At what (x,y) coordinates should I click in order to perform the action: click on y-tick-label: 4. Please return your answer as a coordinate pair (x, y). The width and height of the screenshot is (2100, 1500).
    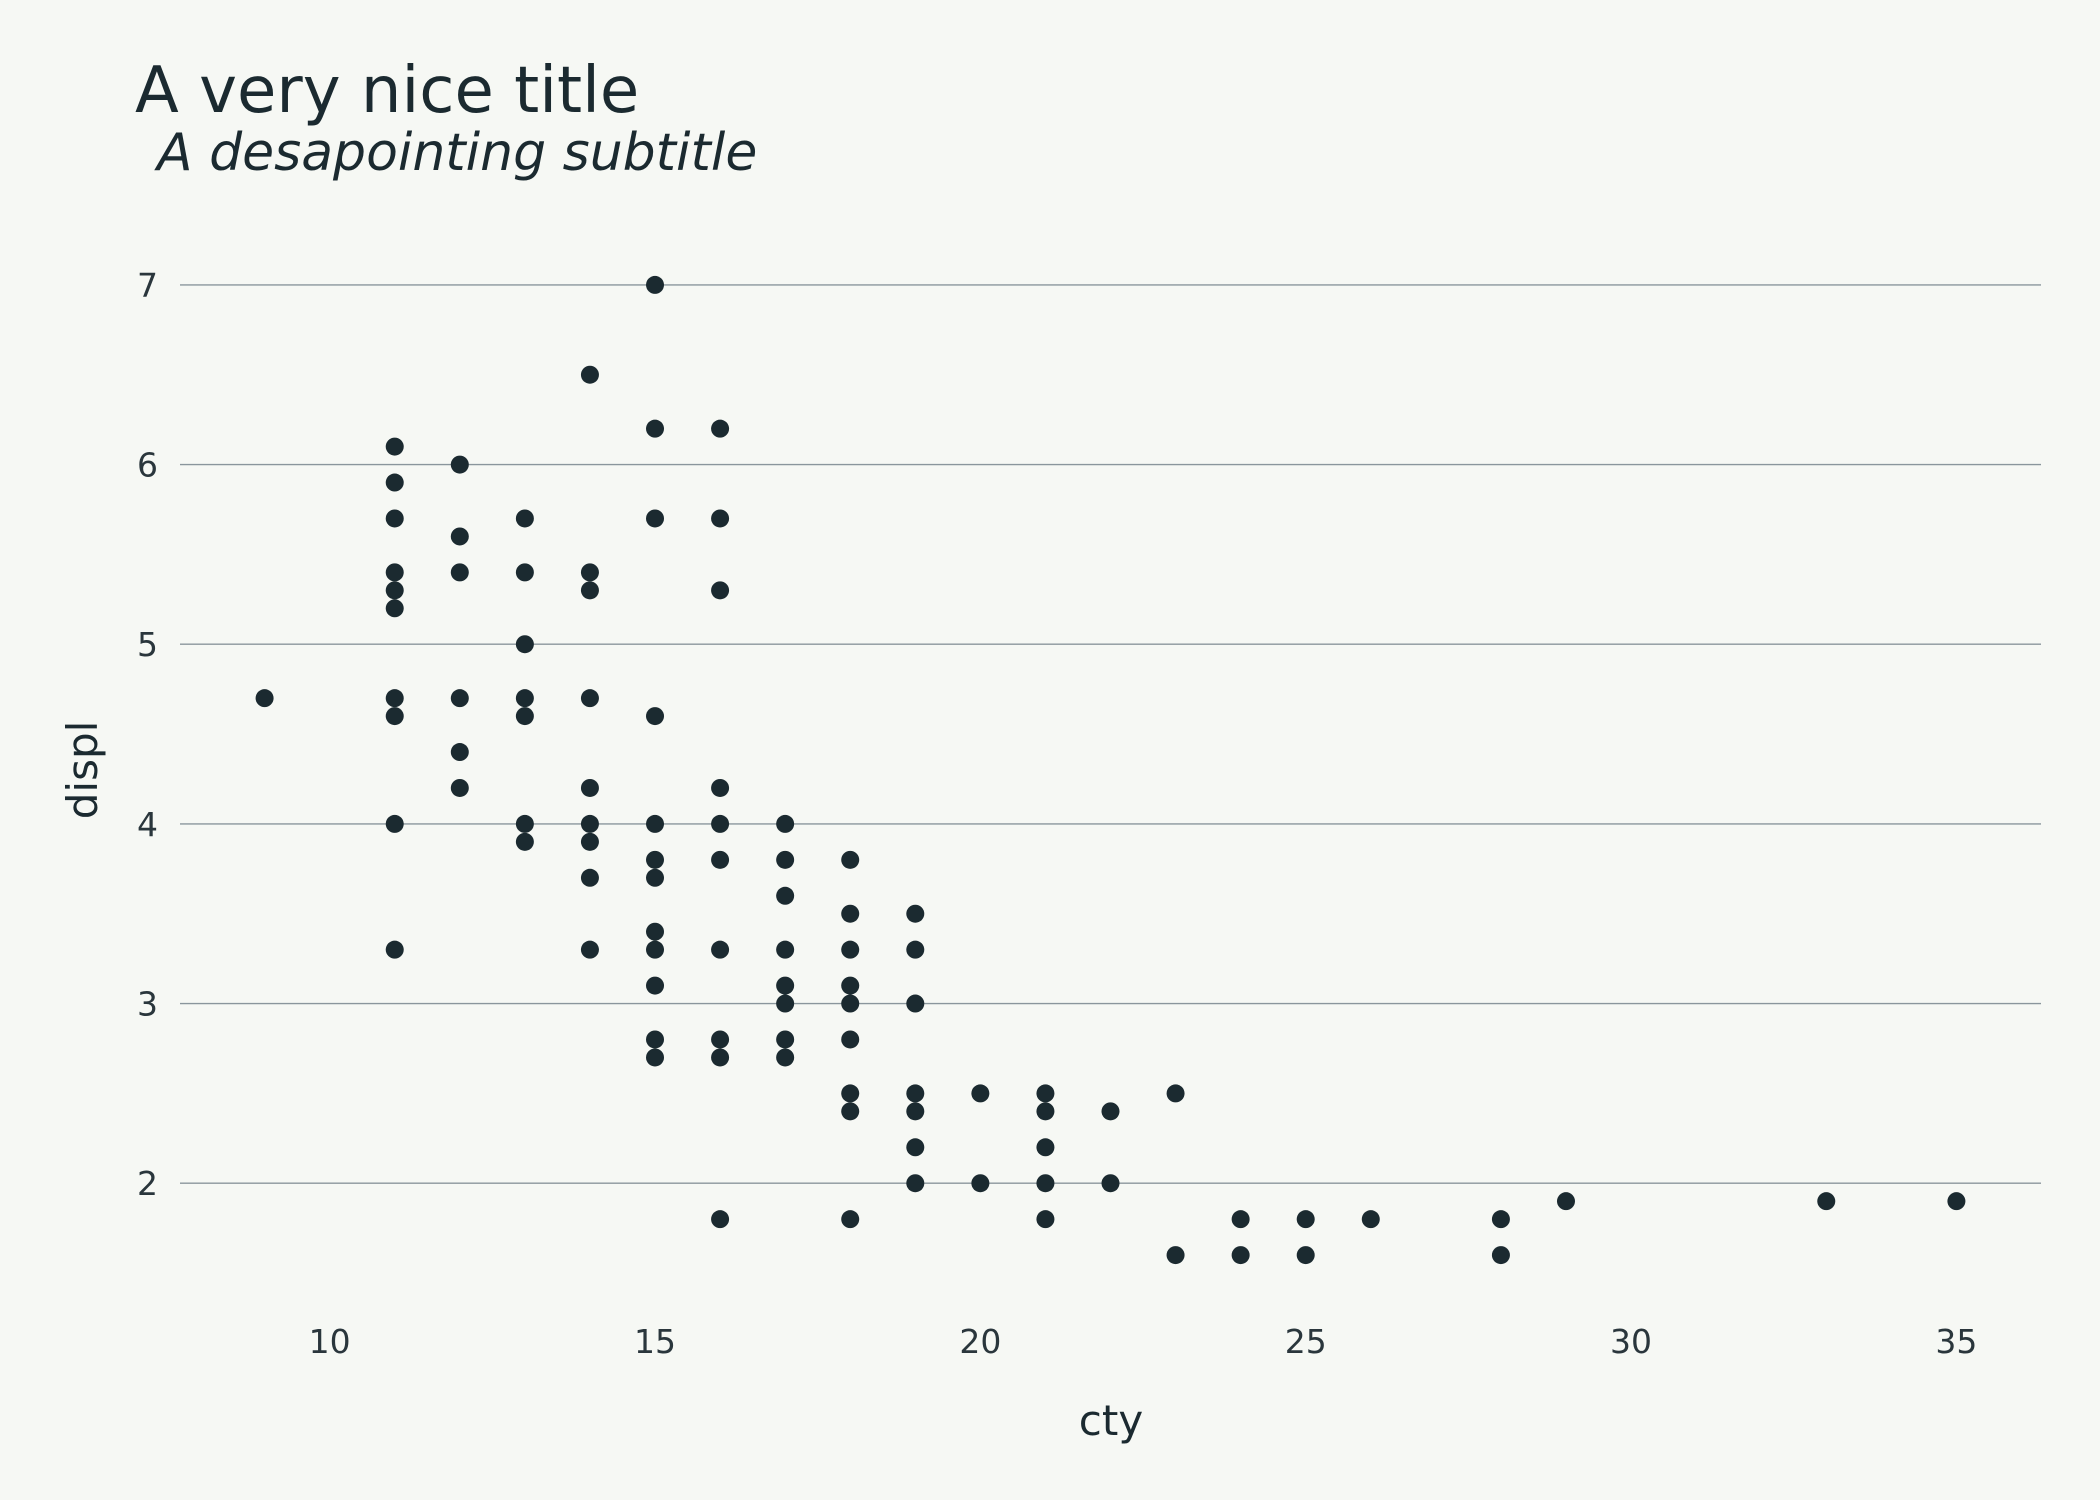
    Looking at the image, I should click on (147, 824).